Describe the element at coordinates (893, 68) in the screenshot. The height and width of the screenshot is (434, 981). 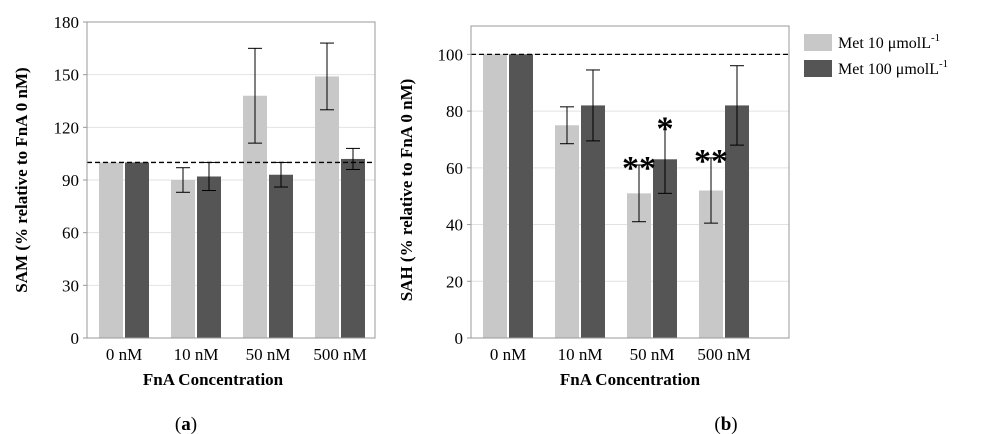
I see `legend-label-met-100: Met 100 μmolL-1` at that location.